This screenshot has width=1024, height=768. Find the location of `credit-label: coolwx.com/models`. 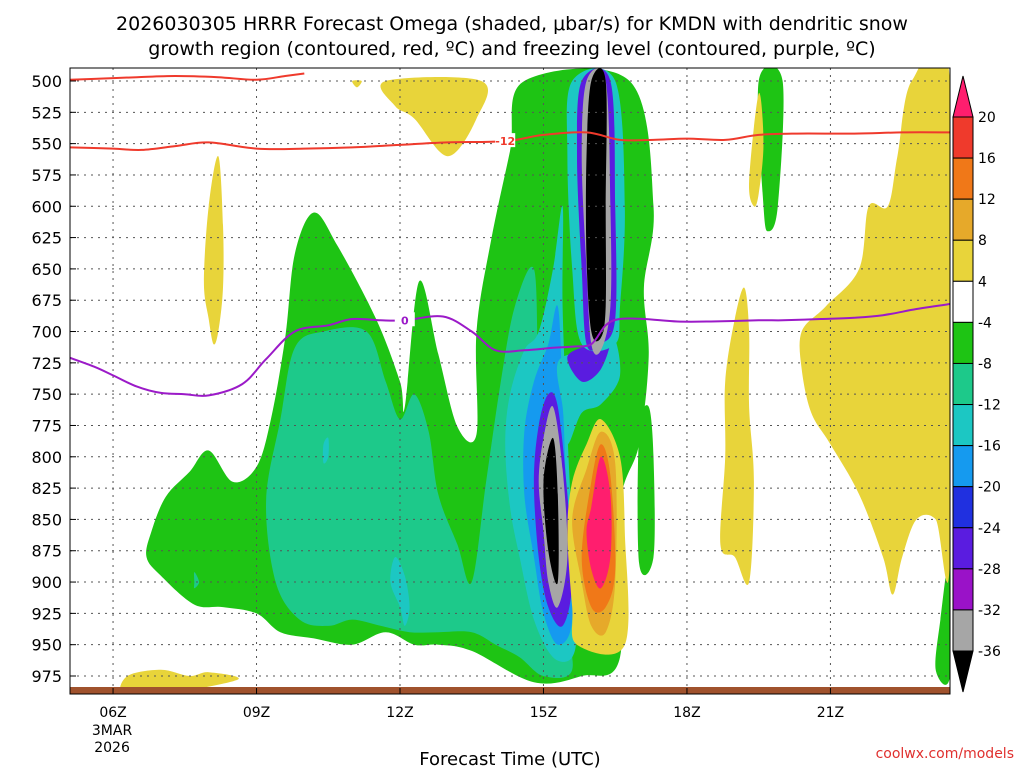

credit-label: coolwx.com/models is located at coordinates (945, 754).